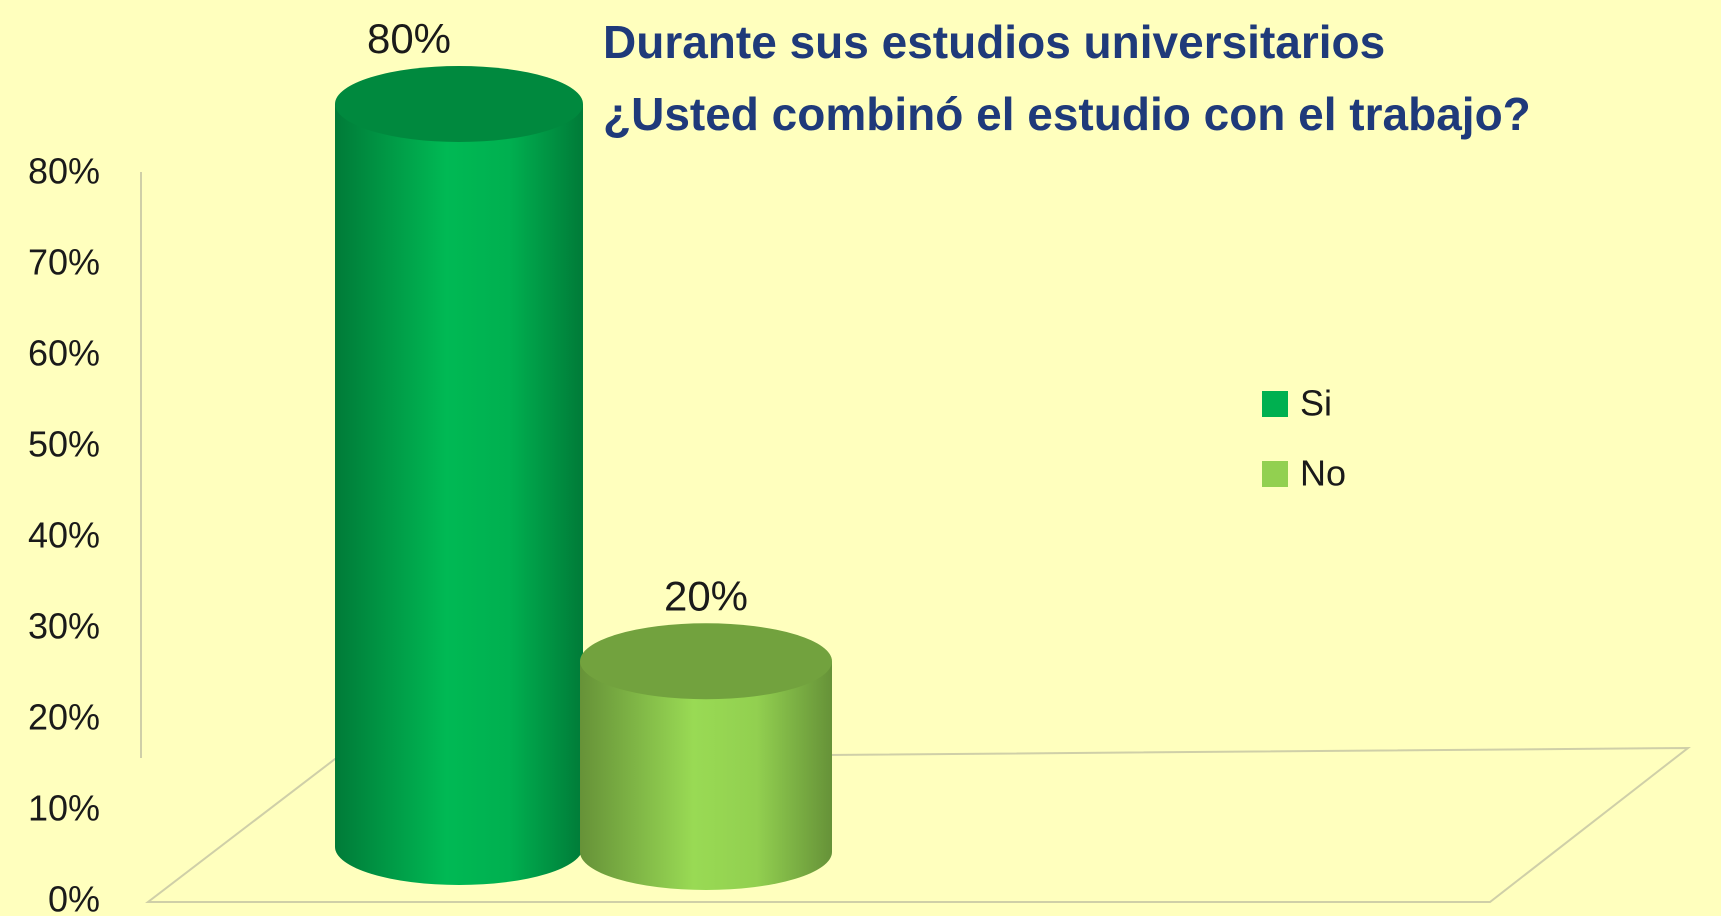 This screenshot has width=1721, height=916. Describe the element at coordinates (64, 717) in the screenshot. I see `y-tick-label: 20%` at that location.